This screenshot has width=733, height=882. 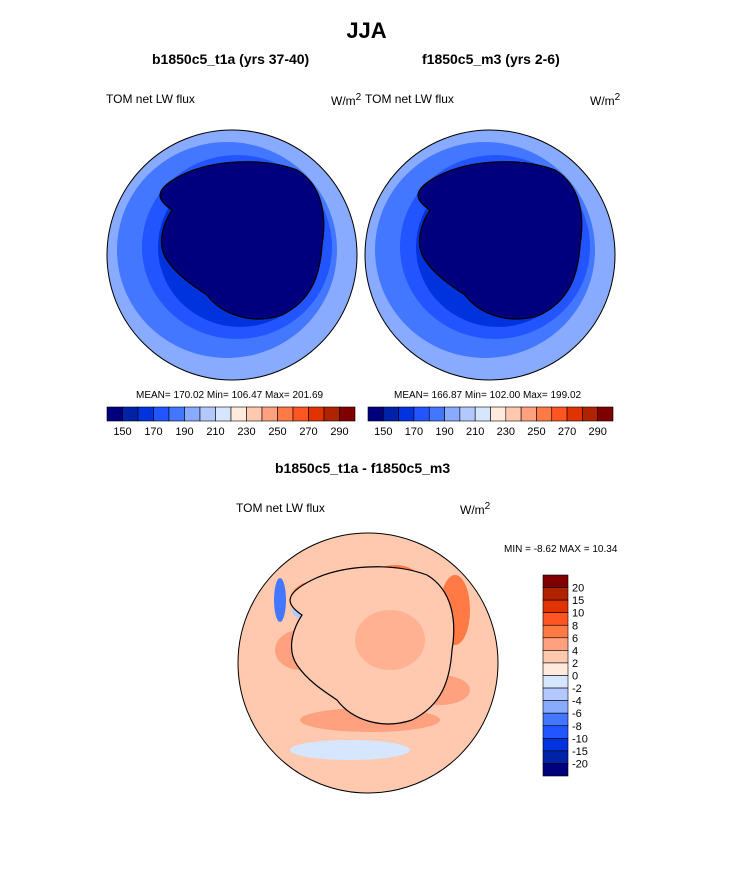 I want to click on diff-colorbar-tick-label: 4, so click(x=575, y=651).